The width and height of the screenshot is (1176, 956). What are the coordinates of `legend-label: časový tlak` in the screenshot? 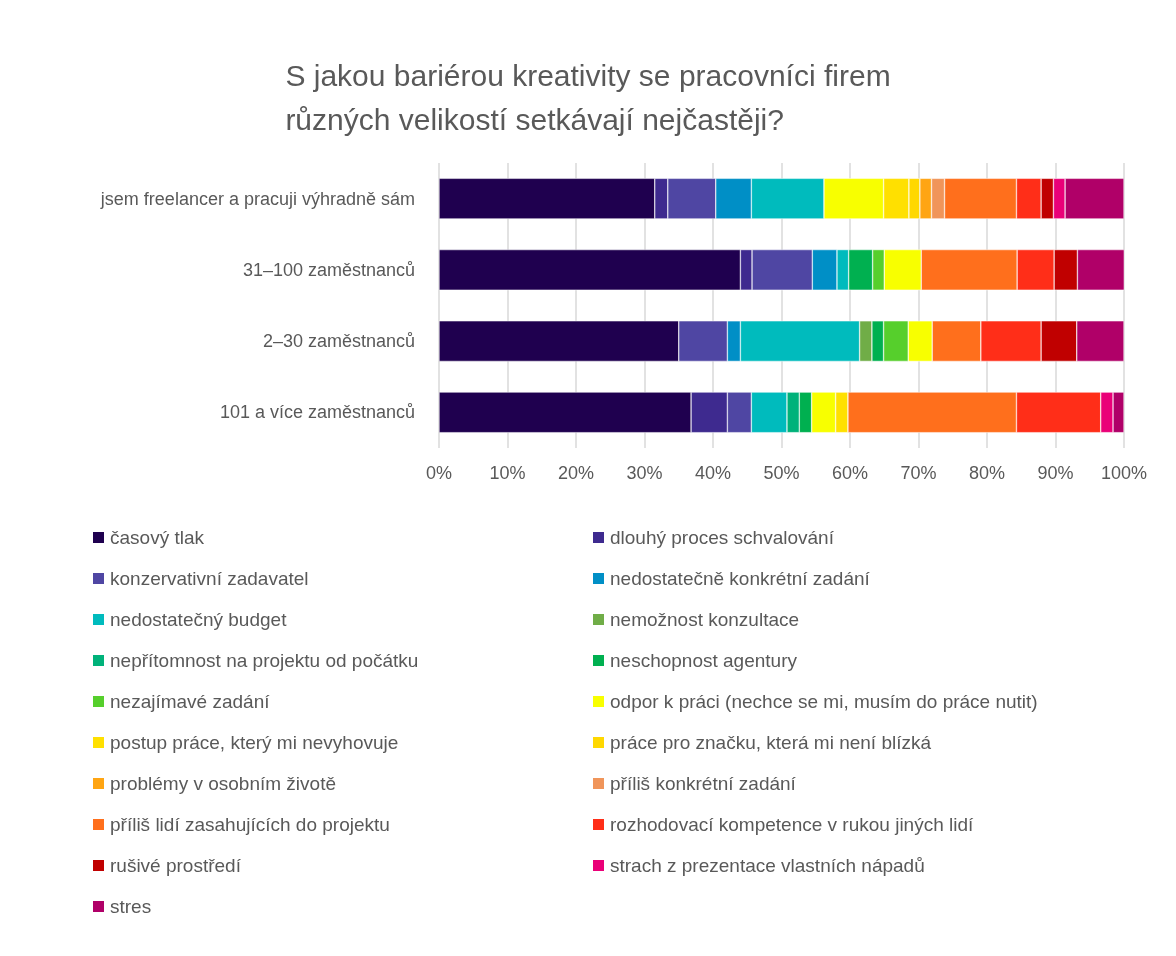 It's located at (157, 537).